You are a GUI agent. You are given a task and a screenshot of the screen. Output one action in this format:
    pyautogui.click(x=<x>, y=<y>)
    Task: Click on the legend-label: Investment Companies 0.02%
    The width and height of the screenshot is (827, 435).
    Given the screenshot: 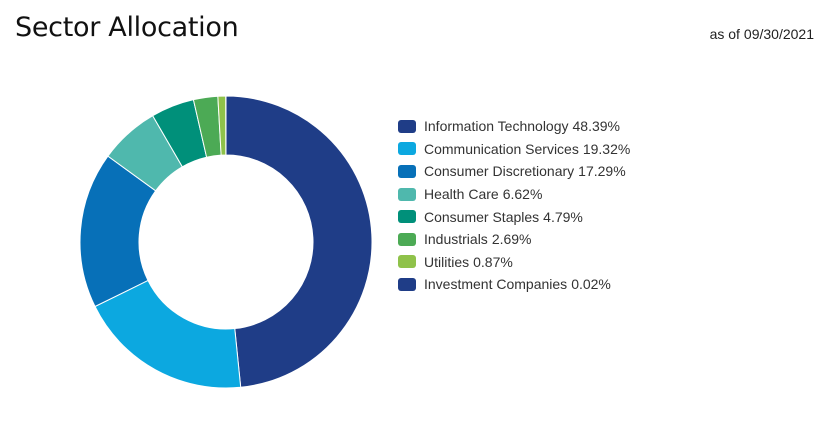 What is the action you would take?
    pyautogui.click(x=517, y=284)
    